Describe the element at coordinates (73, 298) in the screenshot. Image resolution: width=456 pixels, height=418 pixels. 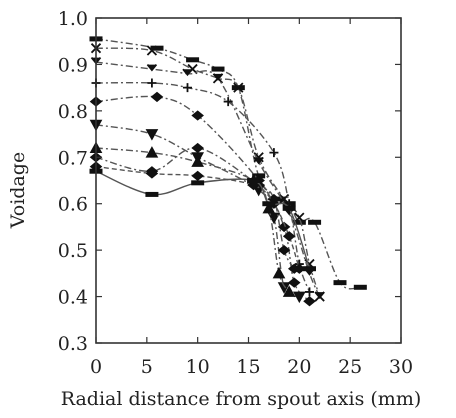
I see `y-tick-label: 0.4` at that location.